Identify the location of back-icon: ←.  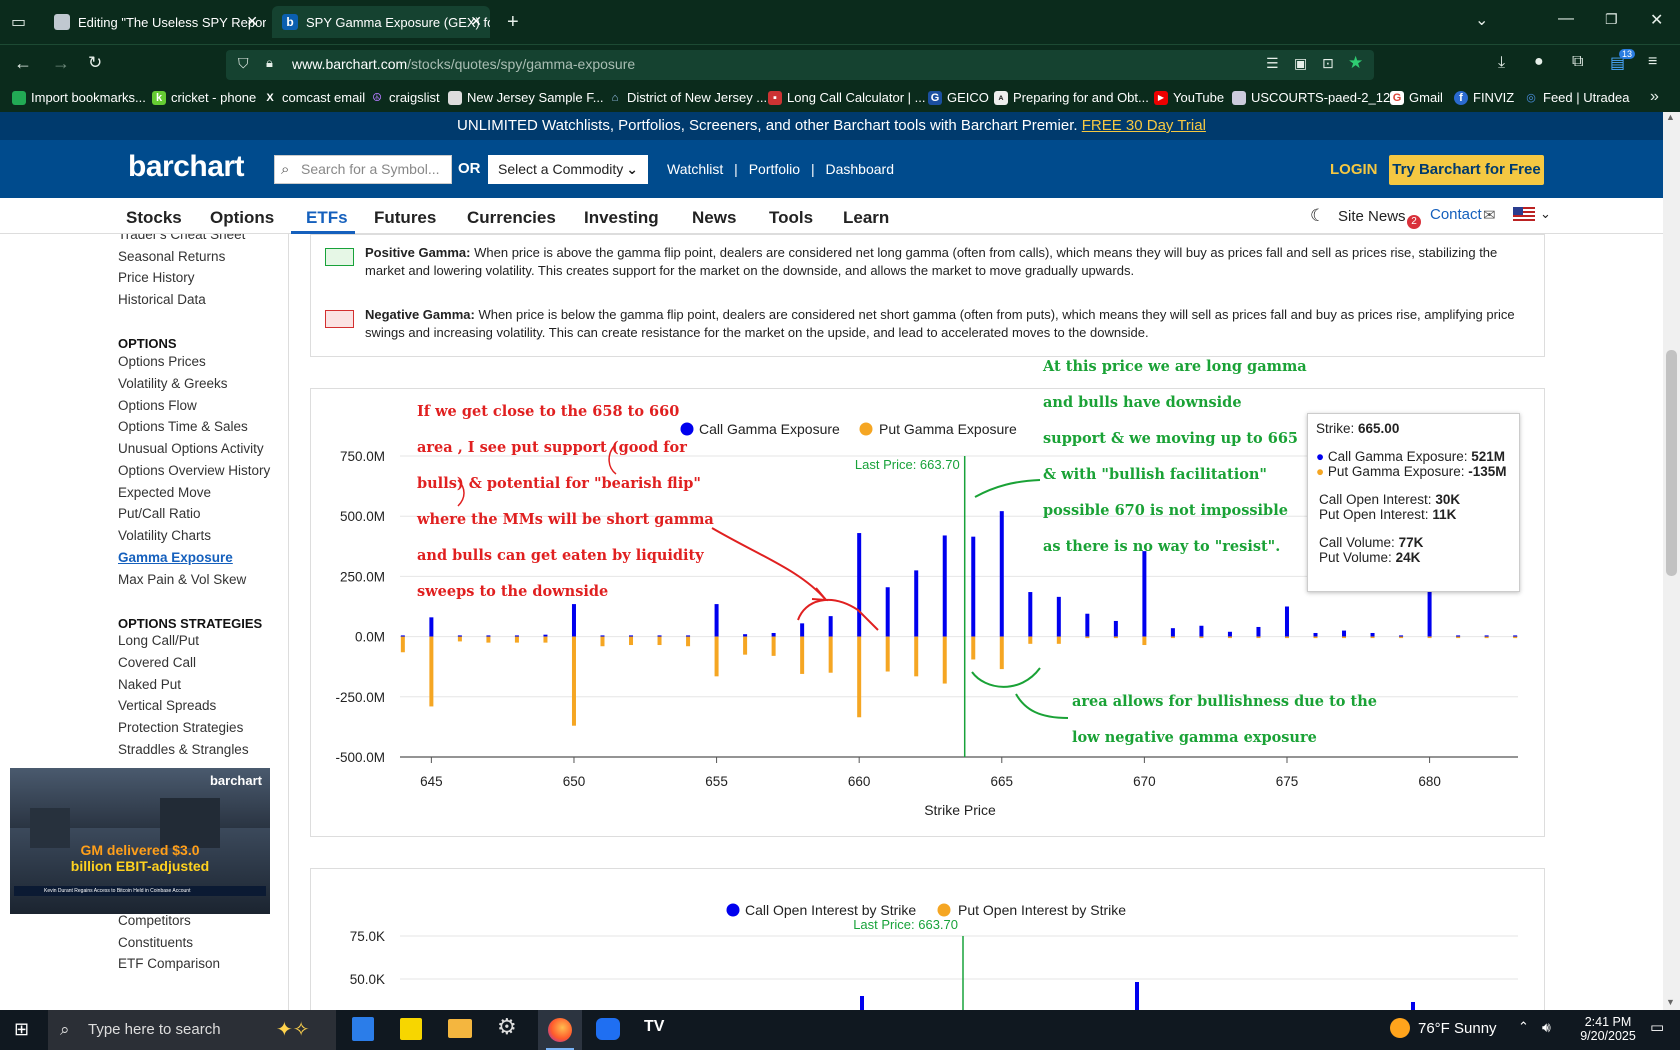
(23, 63).